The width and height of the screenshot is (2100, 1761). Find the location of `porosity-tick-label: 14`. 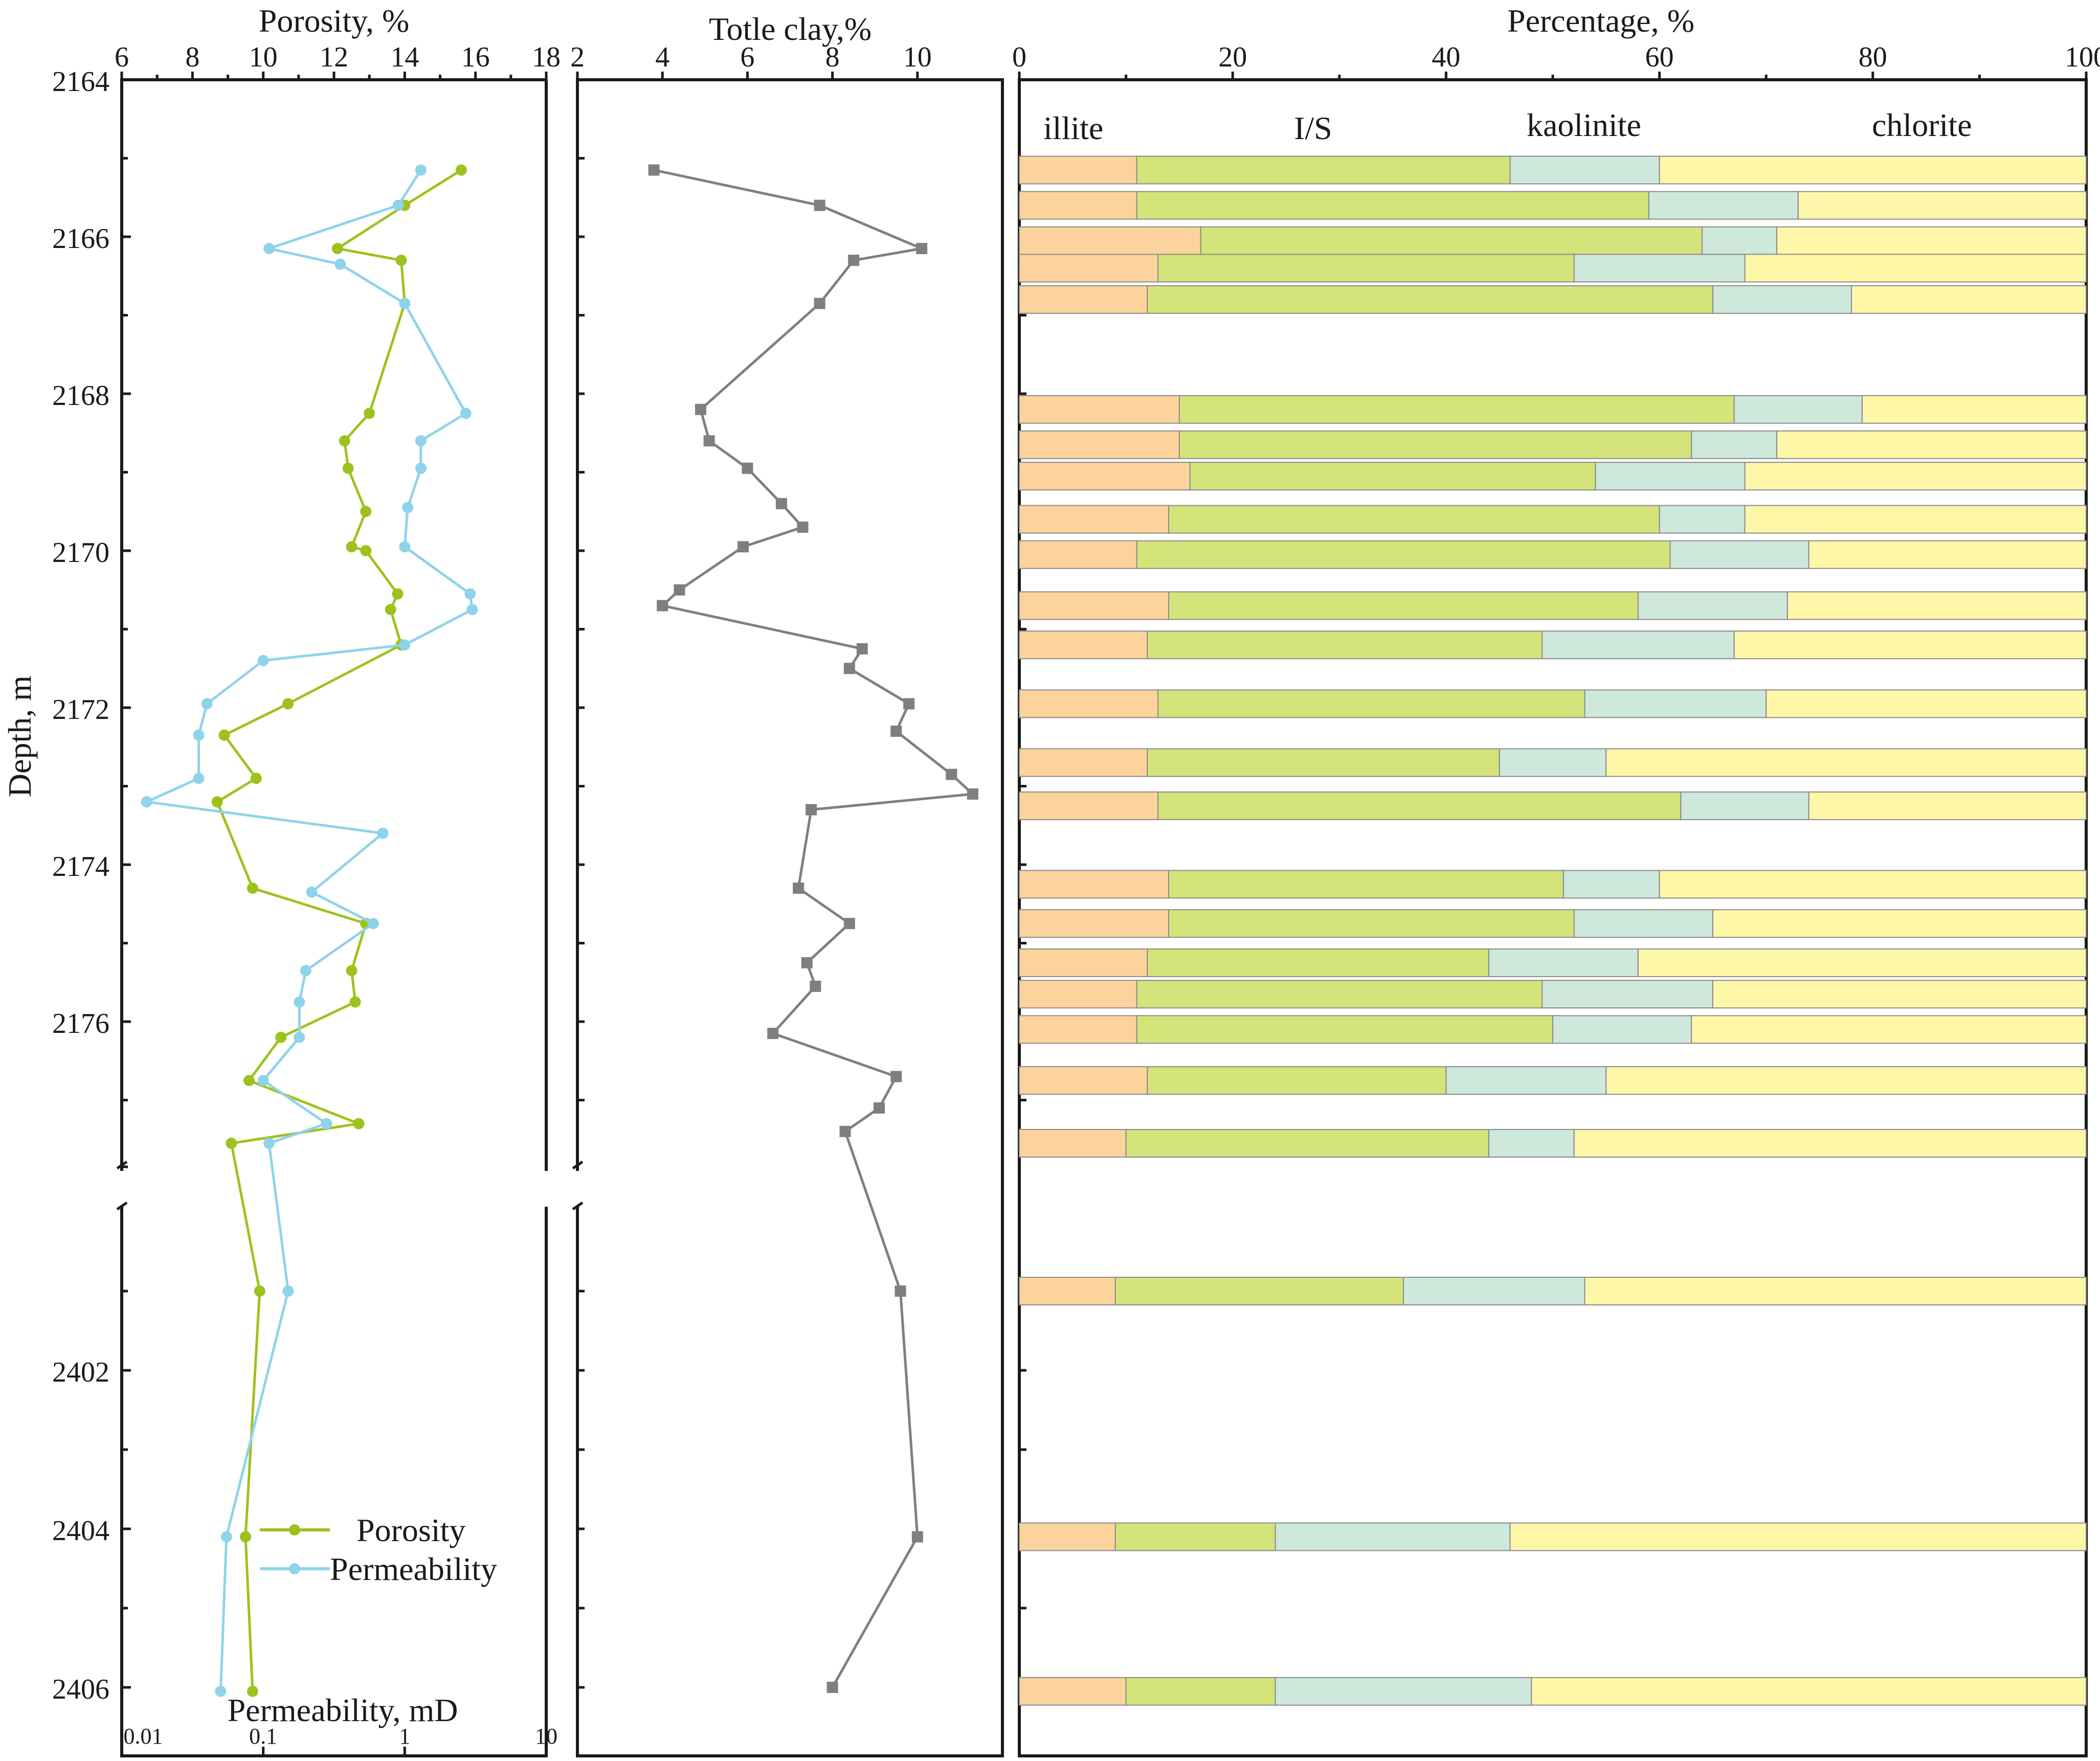

porosity-tick-label: 14 is located at coordinates (404, 57).